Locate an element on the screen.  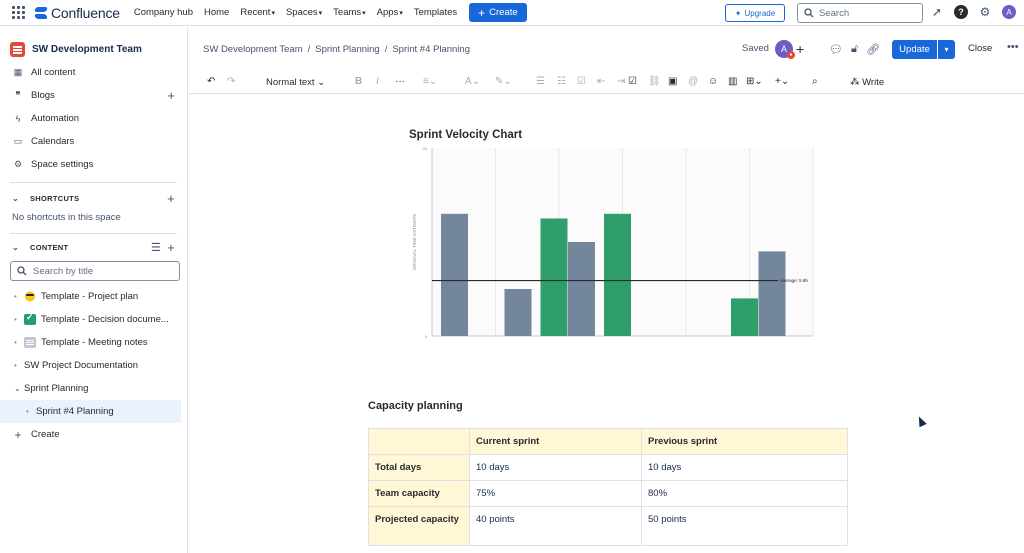
breadcrumb-item-sprint-planning: Sprint Planning is located at coordinates (347, 49).